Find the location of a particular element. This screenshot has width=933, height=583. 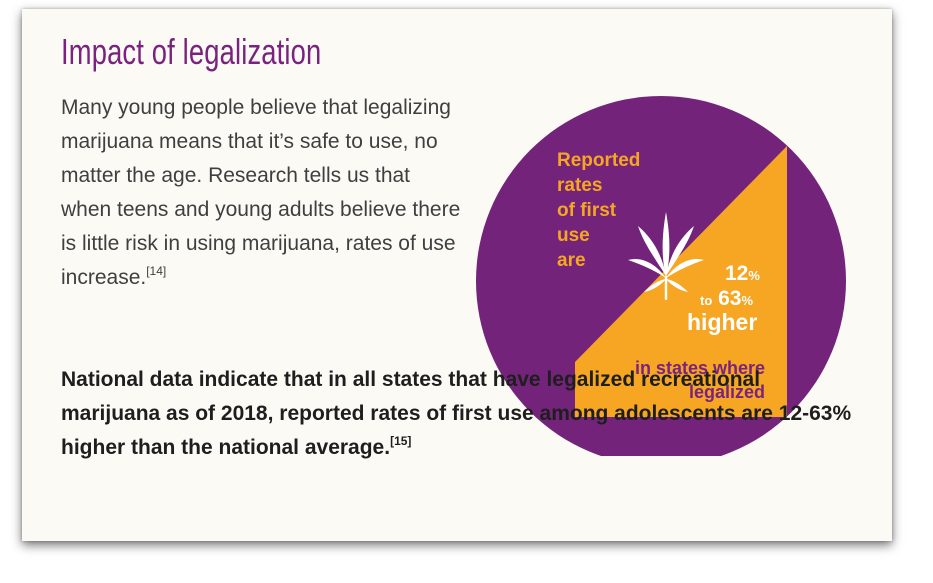

states-line: legalized is located at coordinates (726, 392).